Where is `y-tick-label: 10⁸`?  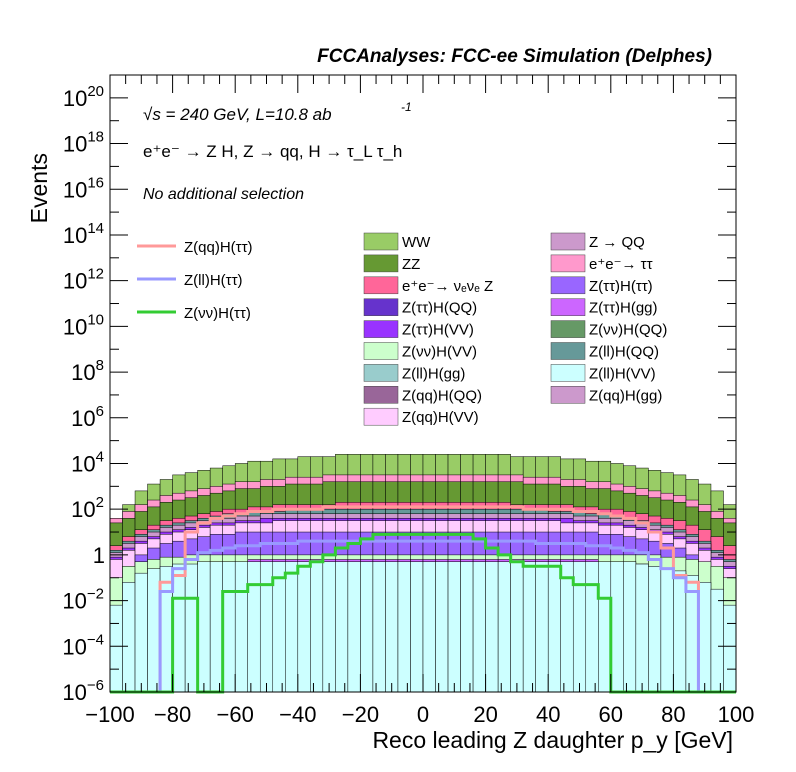
y-tick-label: 10⁸ is located at coordinates (87, 371).